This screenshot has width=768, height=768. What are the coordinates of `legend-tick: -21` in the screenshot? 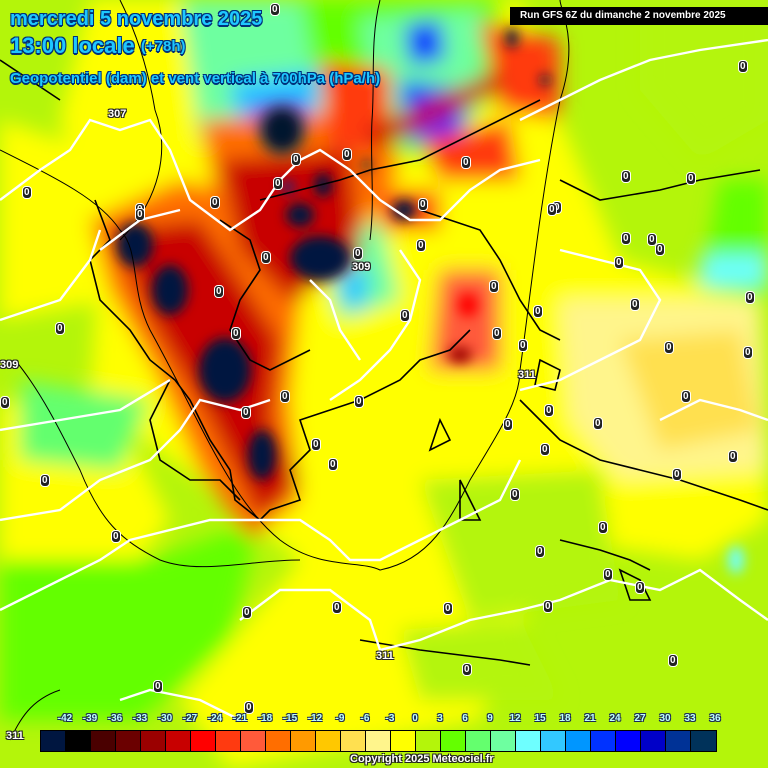 It's located at (240, 718).